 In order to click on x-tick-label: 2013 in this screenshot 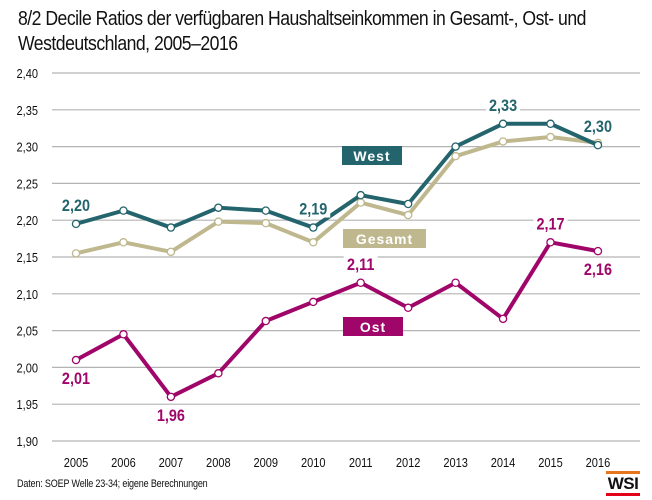, I will do `click(455, 462)`.